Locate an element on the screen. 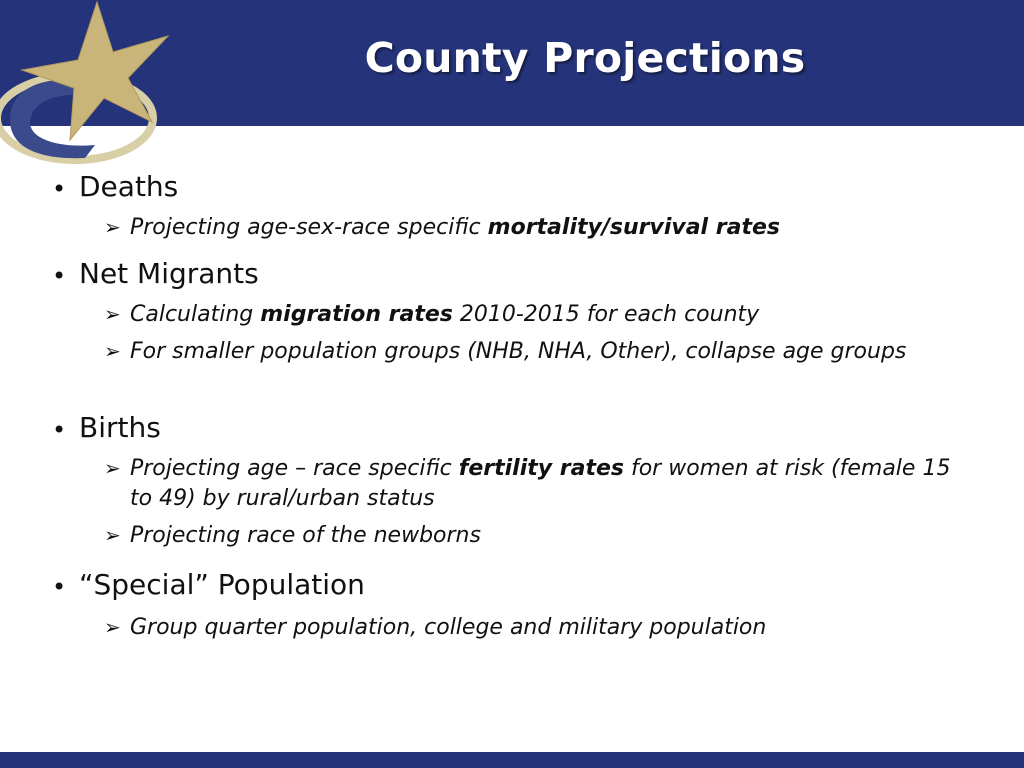 This screenshot has width=1024, height=768. bullet-special-population: “Special” Population is located at coordinates (222, 584).